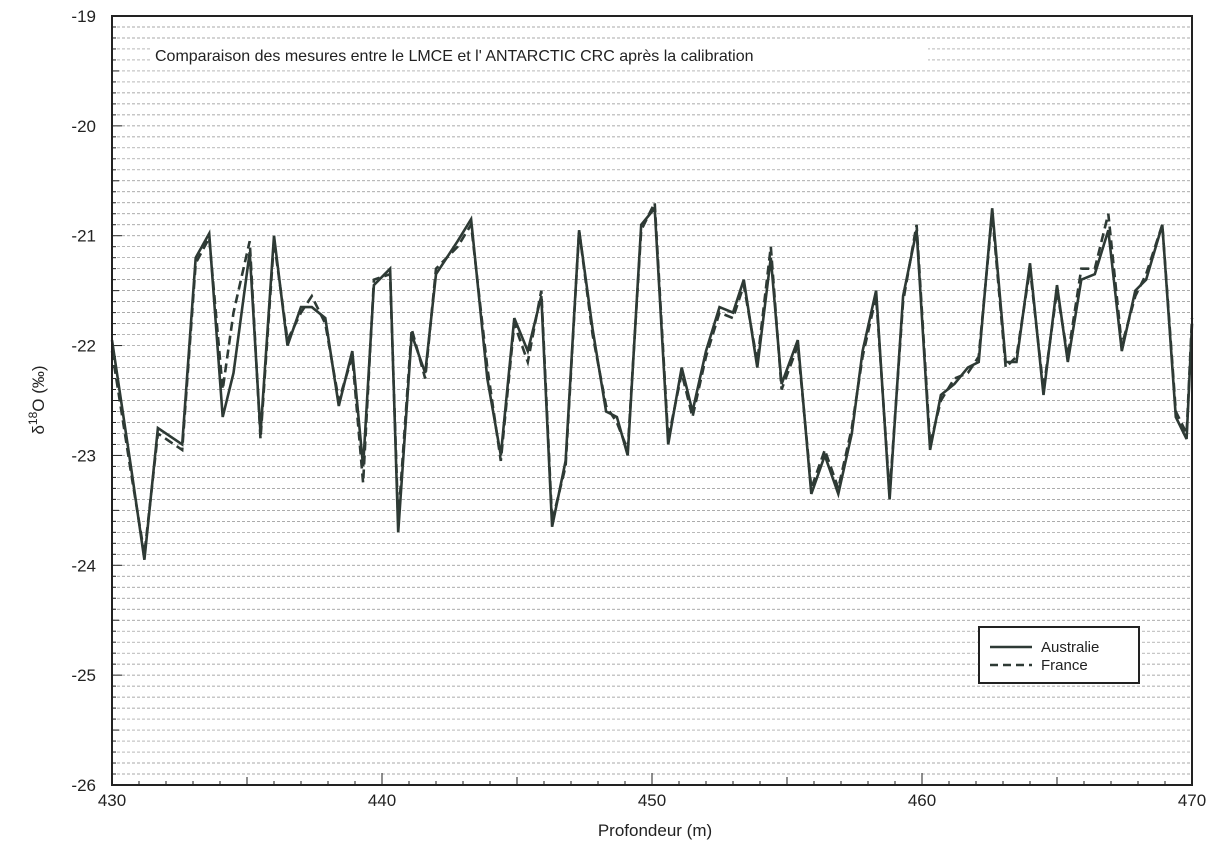 This screenshot has width=1207, height=841. Describe the element at coordinates (652, 800) in the screenshot. I see `x-tick-label: 450` at that location.